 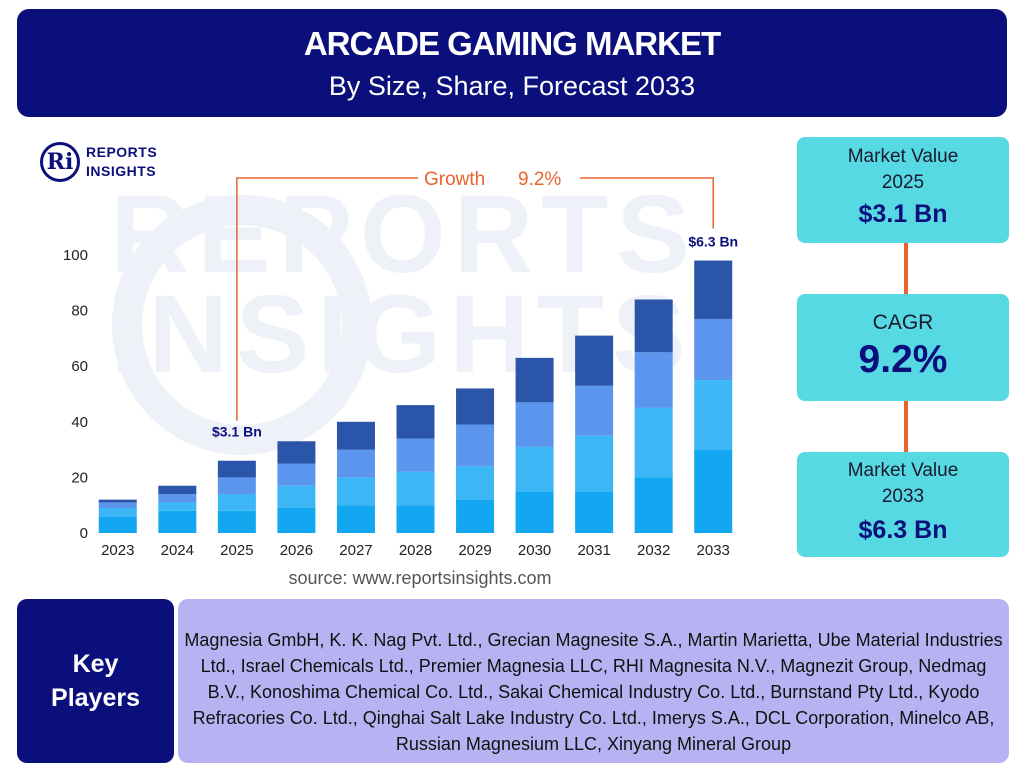 I want to click on x-tick-label: 2028, so click(x=415, y=550).